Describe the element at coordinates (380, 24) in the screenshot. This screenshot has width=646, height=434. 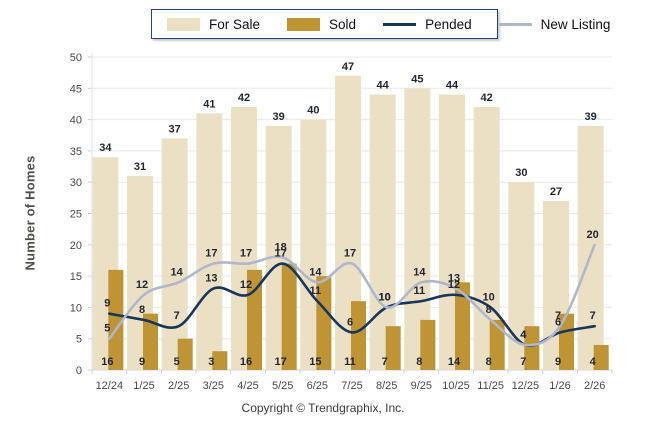
I see `chart-legend: For Sale Sold Pended New Listing` at that location.